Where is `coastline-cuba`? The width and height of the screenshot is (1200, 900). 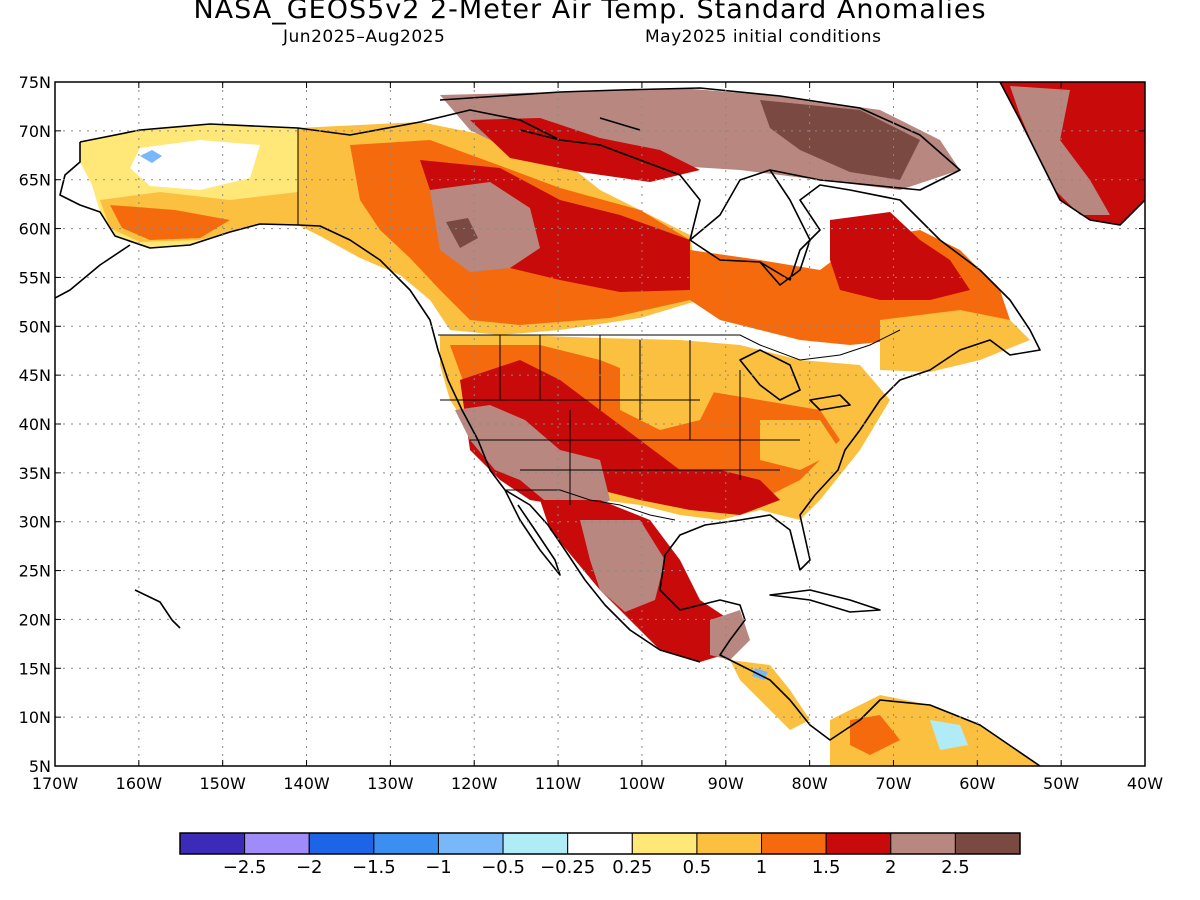
coastline-cuba is located at coordinates (825, 601).